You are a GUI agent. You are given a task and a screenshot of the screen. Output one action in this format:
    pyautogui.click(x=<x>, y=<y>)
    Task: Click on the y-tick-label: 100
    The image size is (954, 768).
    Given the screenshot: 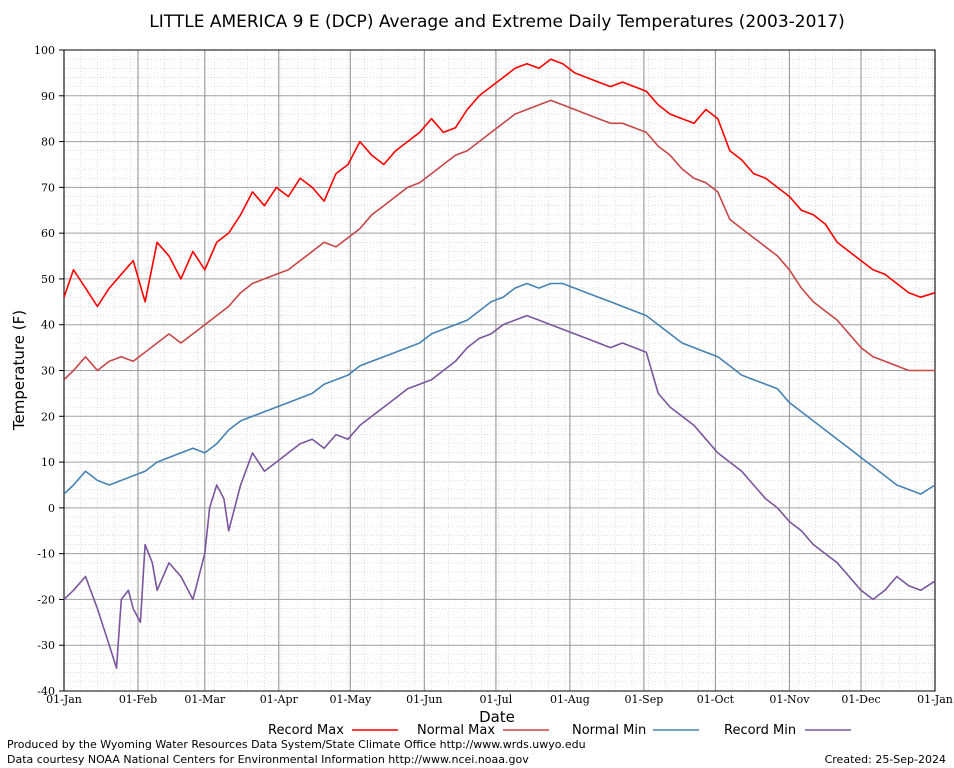 What is the action you would take?
    pyautogui.click(x=44, y=50)
    